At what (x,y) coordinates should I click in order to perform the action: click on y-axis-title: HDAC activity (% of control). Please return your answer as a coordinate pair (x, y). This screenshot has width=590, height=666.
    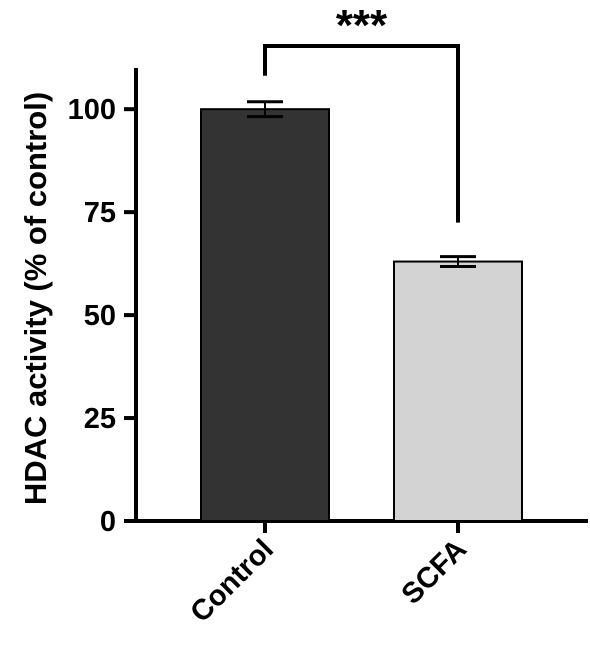
    Looking at the image, I should click on (35, 298).